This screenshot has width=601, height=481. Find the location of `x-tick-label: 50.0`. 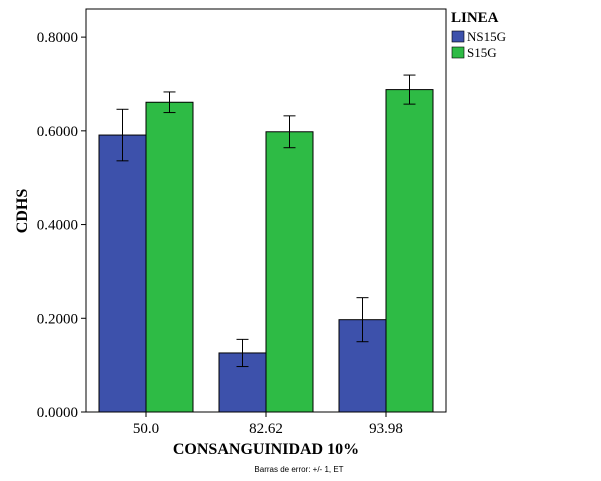

x-tick-label: 50.0 is located at coordinates (146, 429).